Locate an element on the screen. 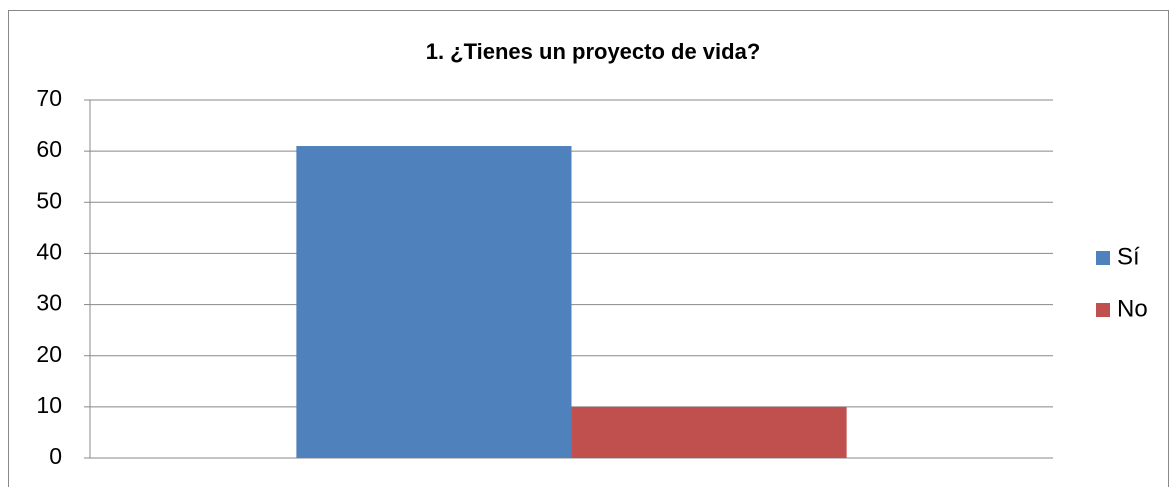 This screenshot has width=1174, height=487. bar is located at coordinates (709, 432).